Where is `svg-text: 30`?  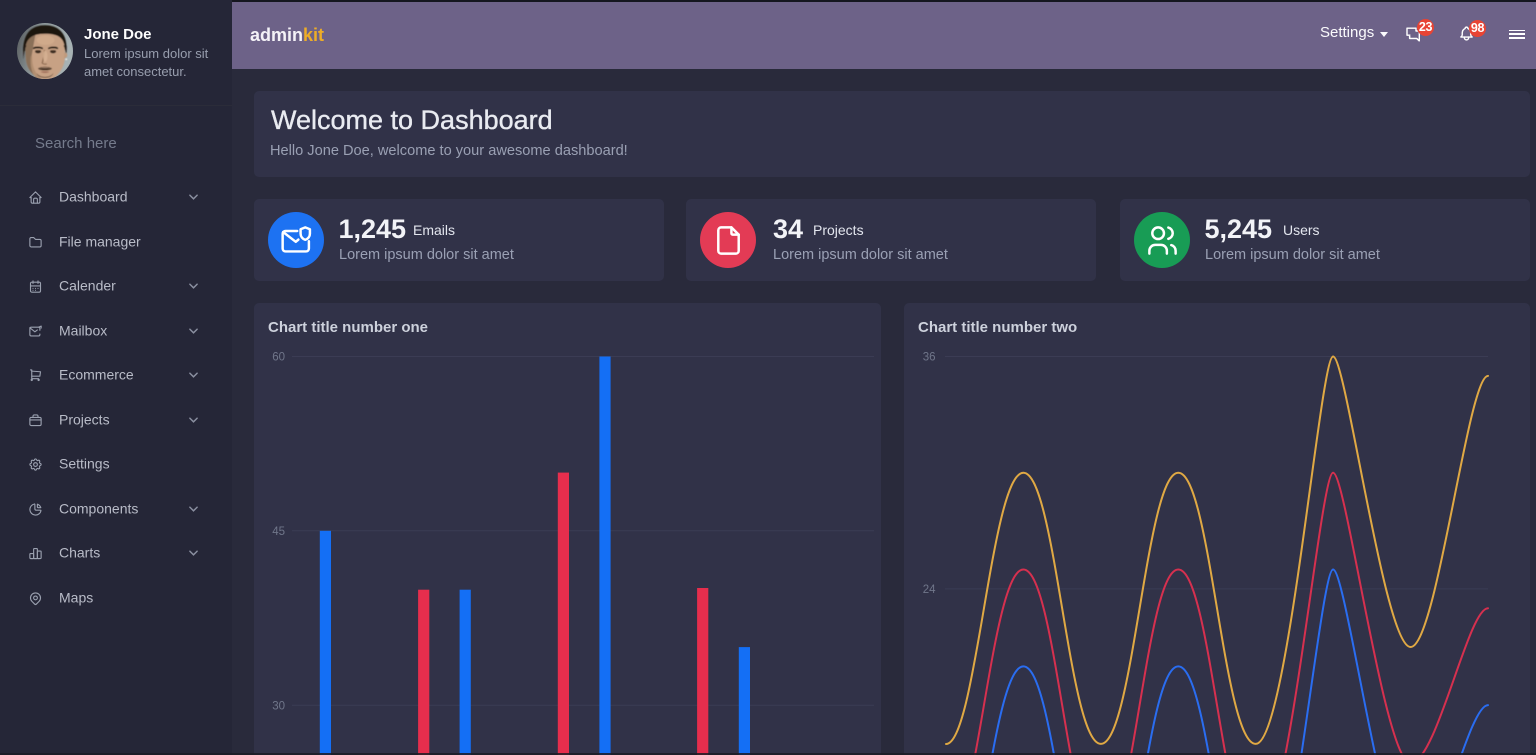
svg-text: 30 is located at coordinates (278, 706).